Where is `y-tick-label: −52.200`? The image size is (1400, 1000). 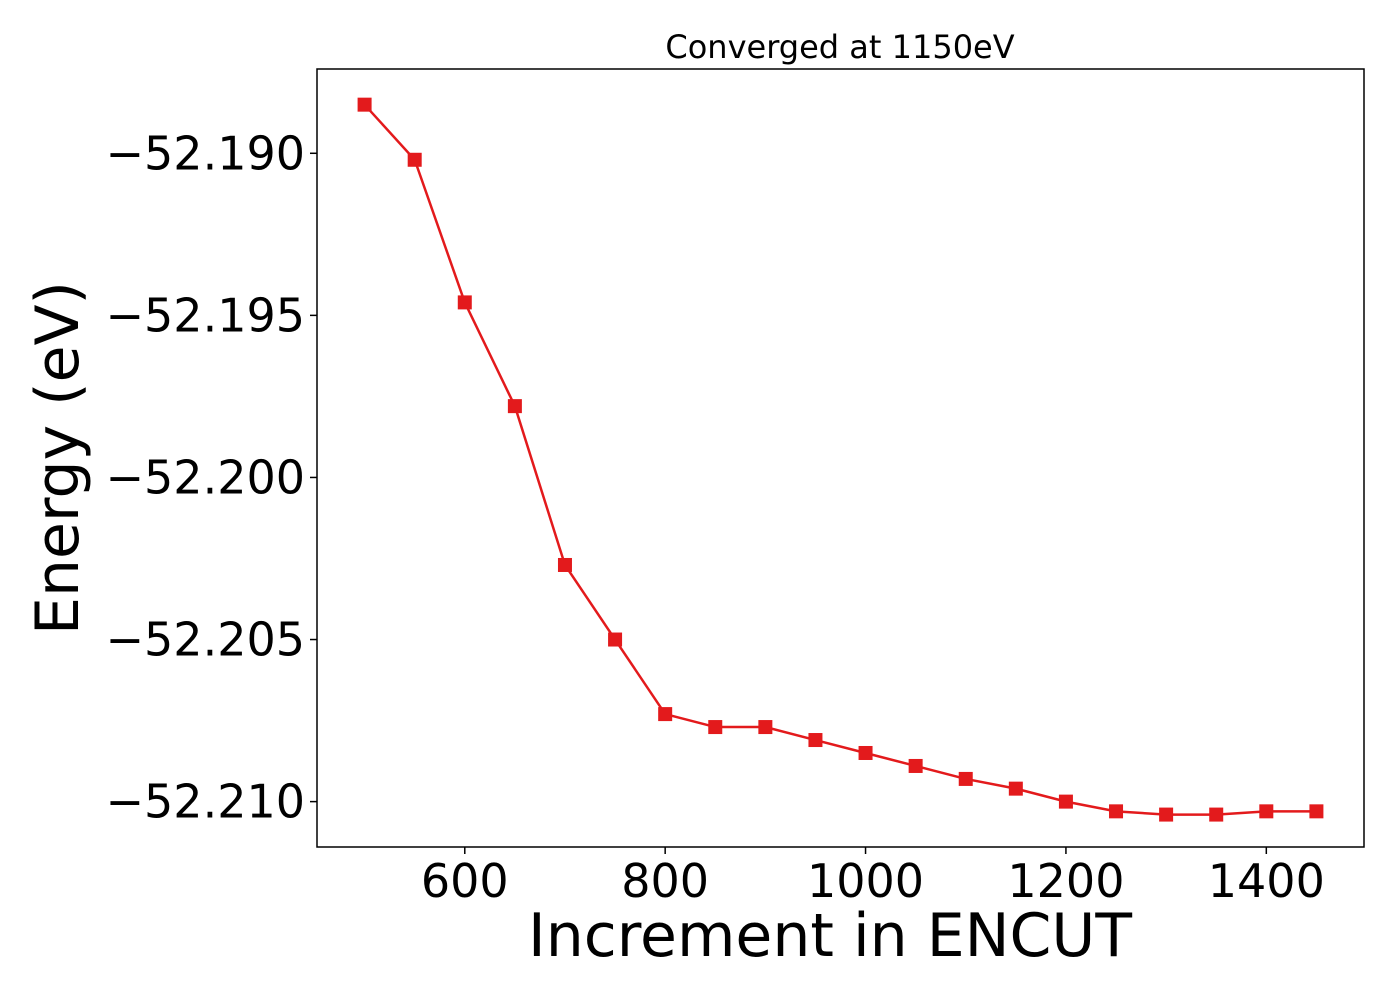
y-tick-label: −52.200 is located at coordinates (206, 477).